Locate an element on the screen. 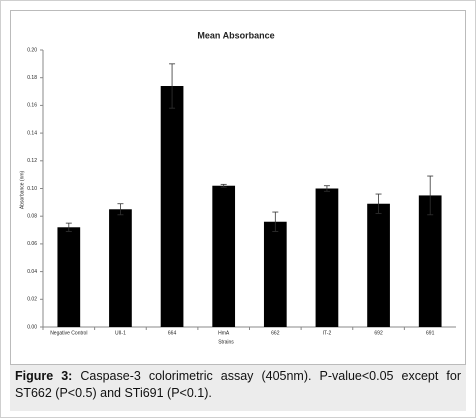 This screenshot has width=476, height=418. x-tick-label: 664 is located at coordinates (172, 333).